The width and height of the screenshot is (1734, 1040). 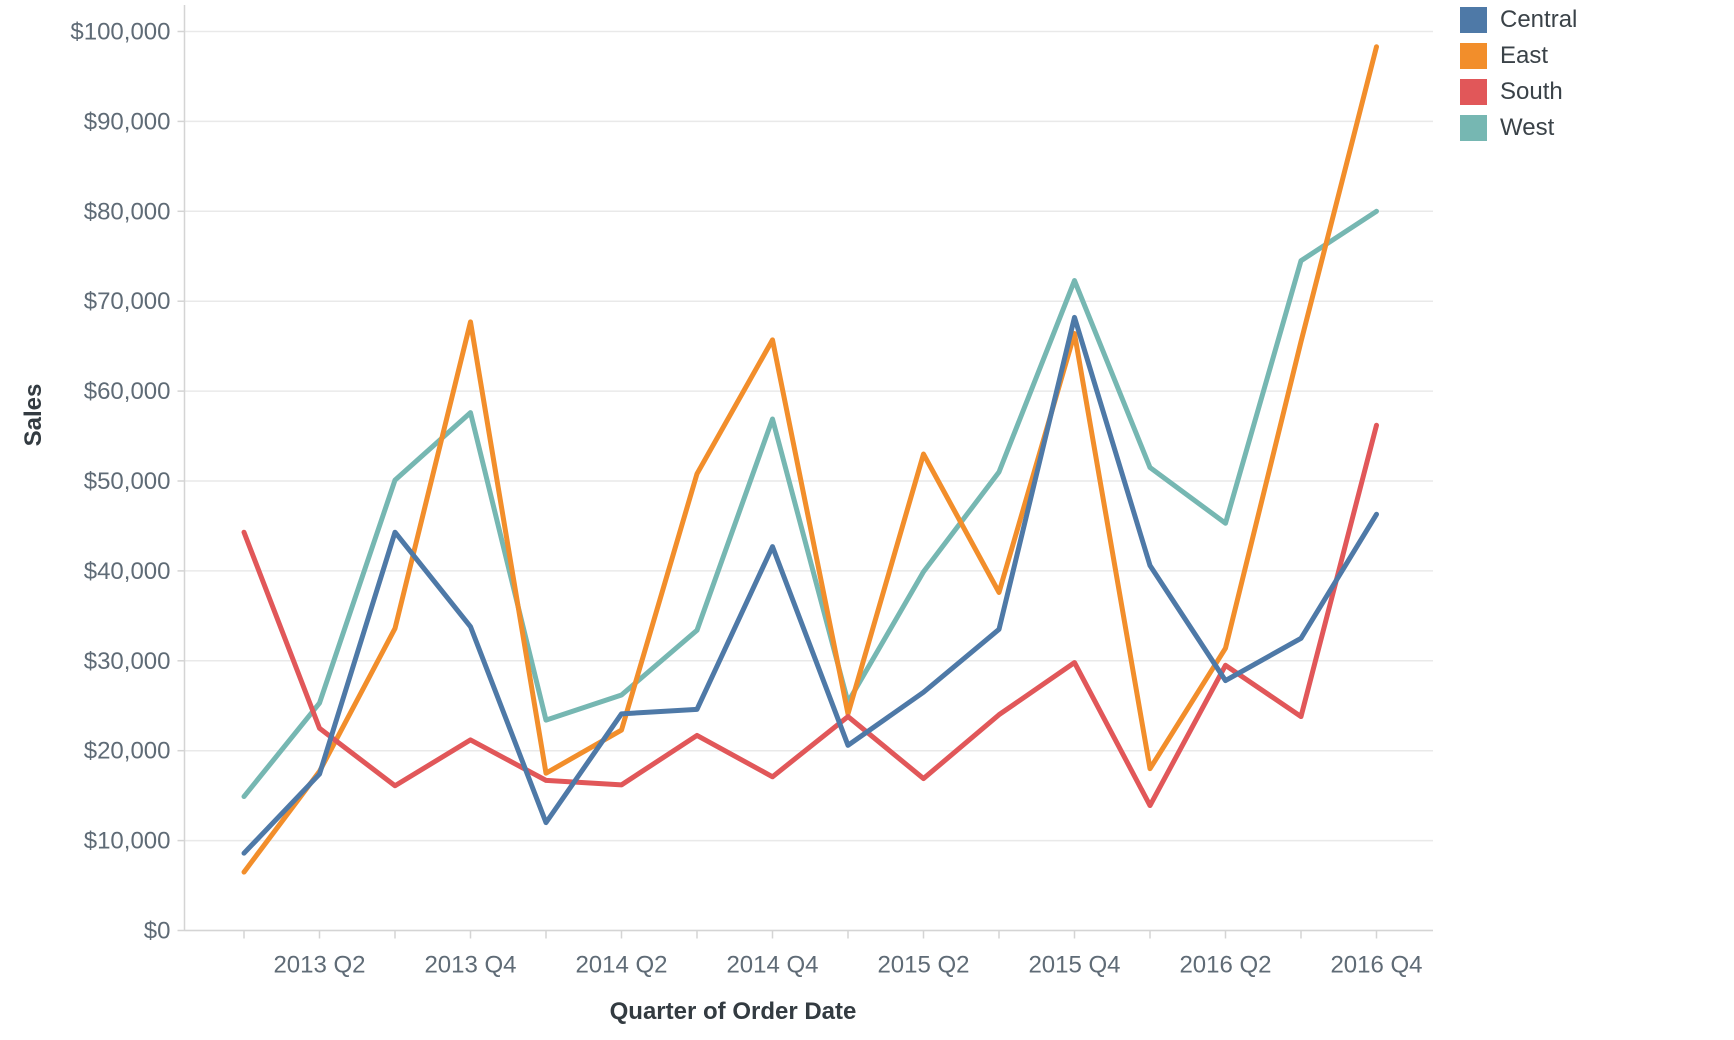 I want to click on x-tick-label: 2015 Q2, so click(x=923, y=965).